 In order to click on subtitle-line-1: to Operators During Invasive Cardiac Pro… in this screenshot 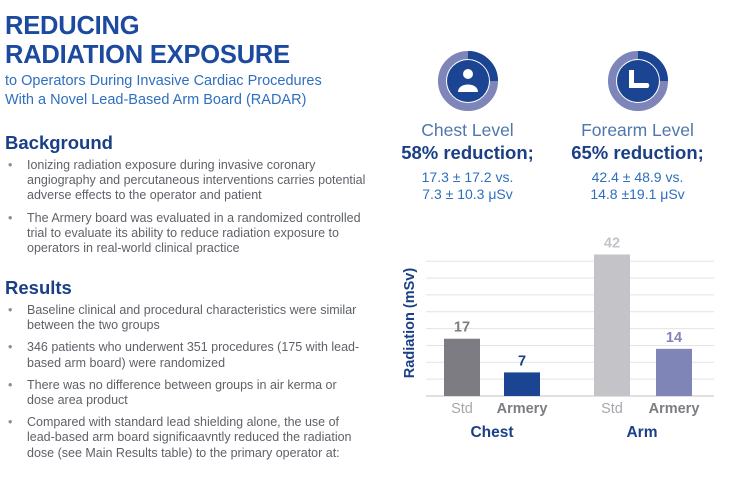, I will do `click(163, 81)`.